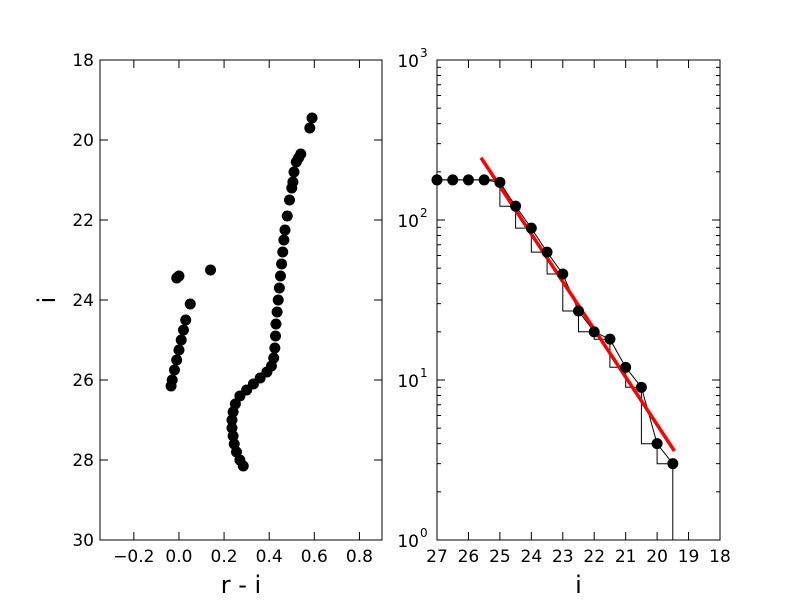 This screenshot has height=600, width=800. Describe the element at coordinates (469, 557) in the screenshot. I see `x-tick-label: 26` at that location.